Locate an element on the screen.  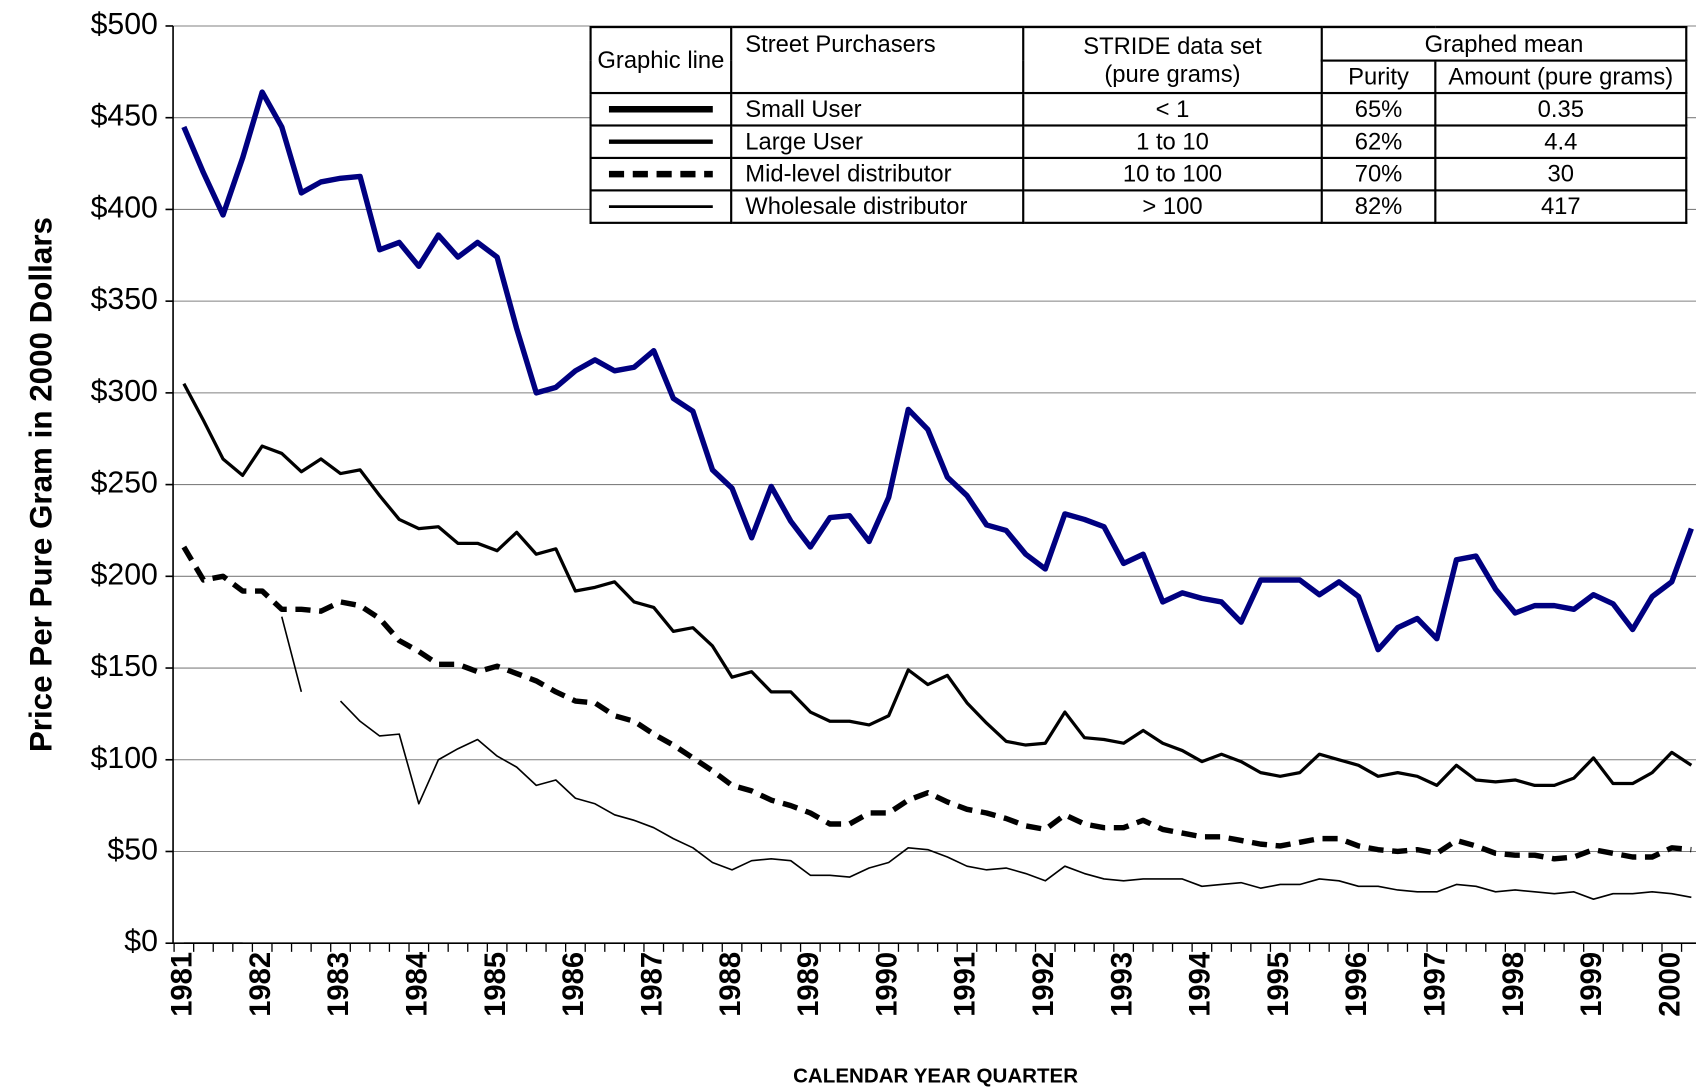
x-tick-label: 1998 is located at coordinates (1514, 984).